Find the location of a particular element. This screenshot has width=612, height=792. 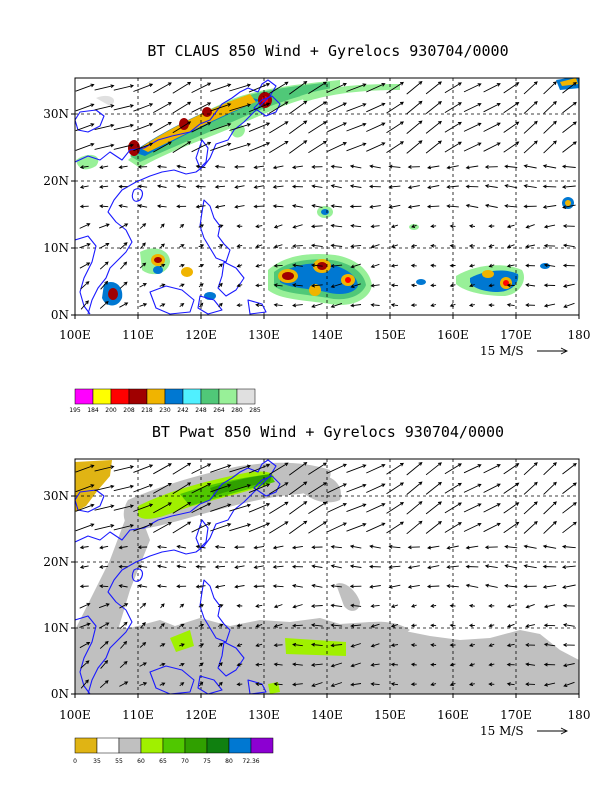

colorbar-label: 72.36 is located at coordinates (250, 761).